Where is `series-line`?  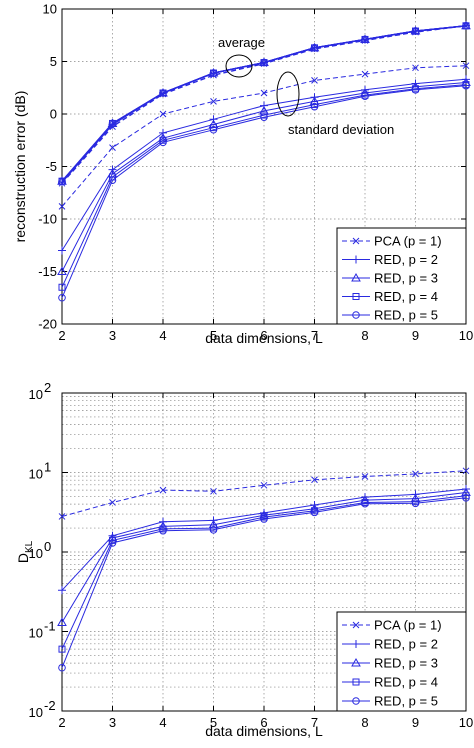
series-line is located at coordinates (264, 493).